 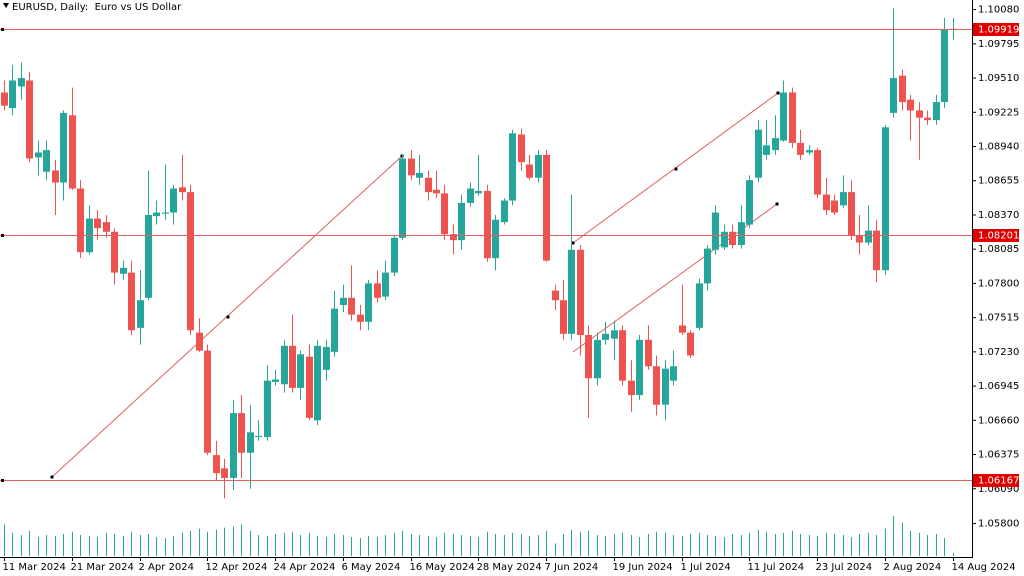 I want to click on y-tick-label: 1.08370, so click(x=998, y=215).